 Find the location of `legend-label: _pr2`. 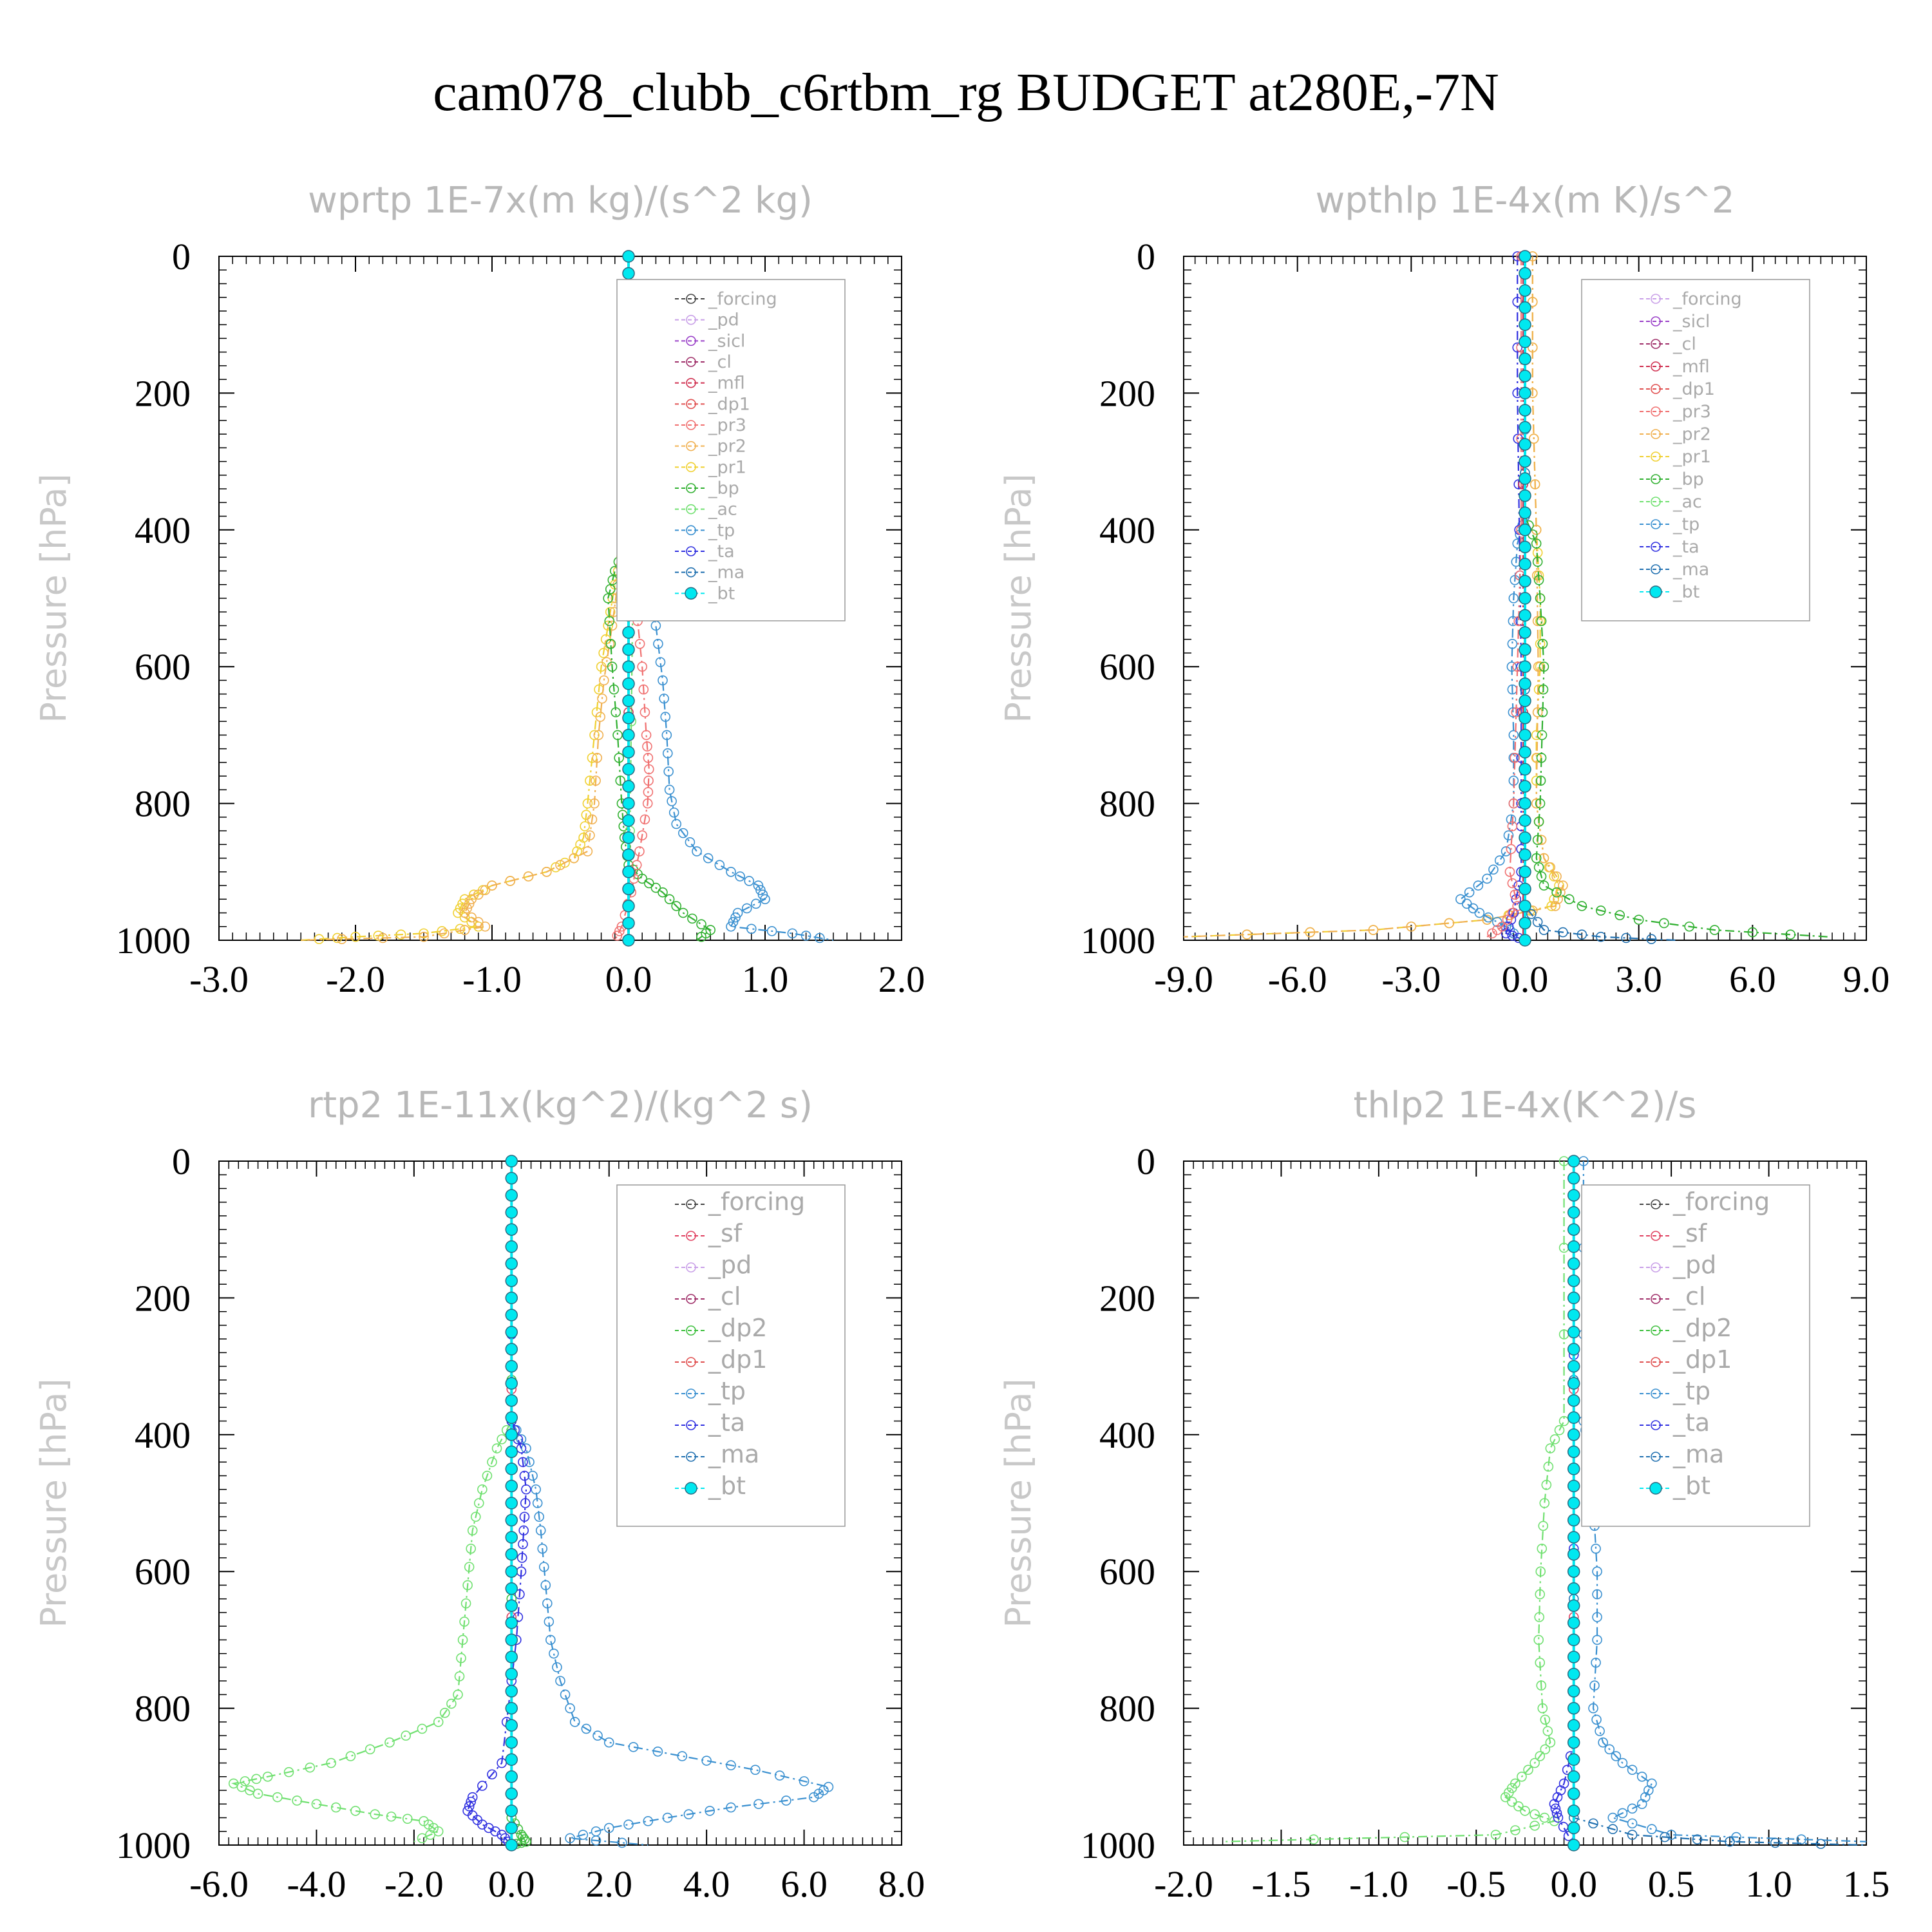

legend-label: _pr2 is located at coordinates (727, 447).